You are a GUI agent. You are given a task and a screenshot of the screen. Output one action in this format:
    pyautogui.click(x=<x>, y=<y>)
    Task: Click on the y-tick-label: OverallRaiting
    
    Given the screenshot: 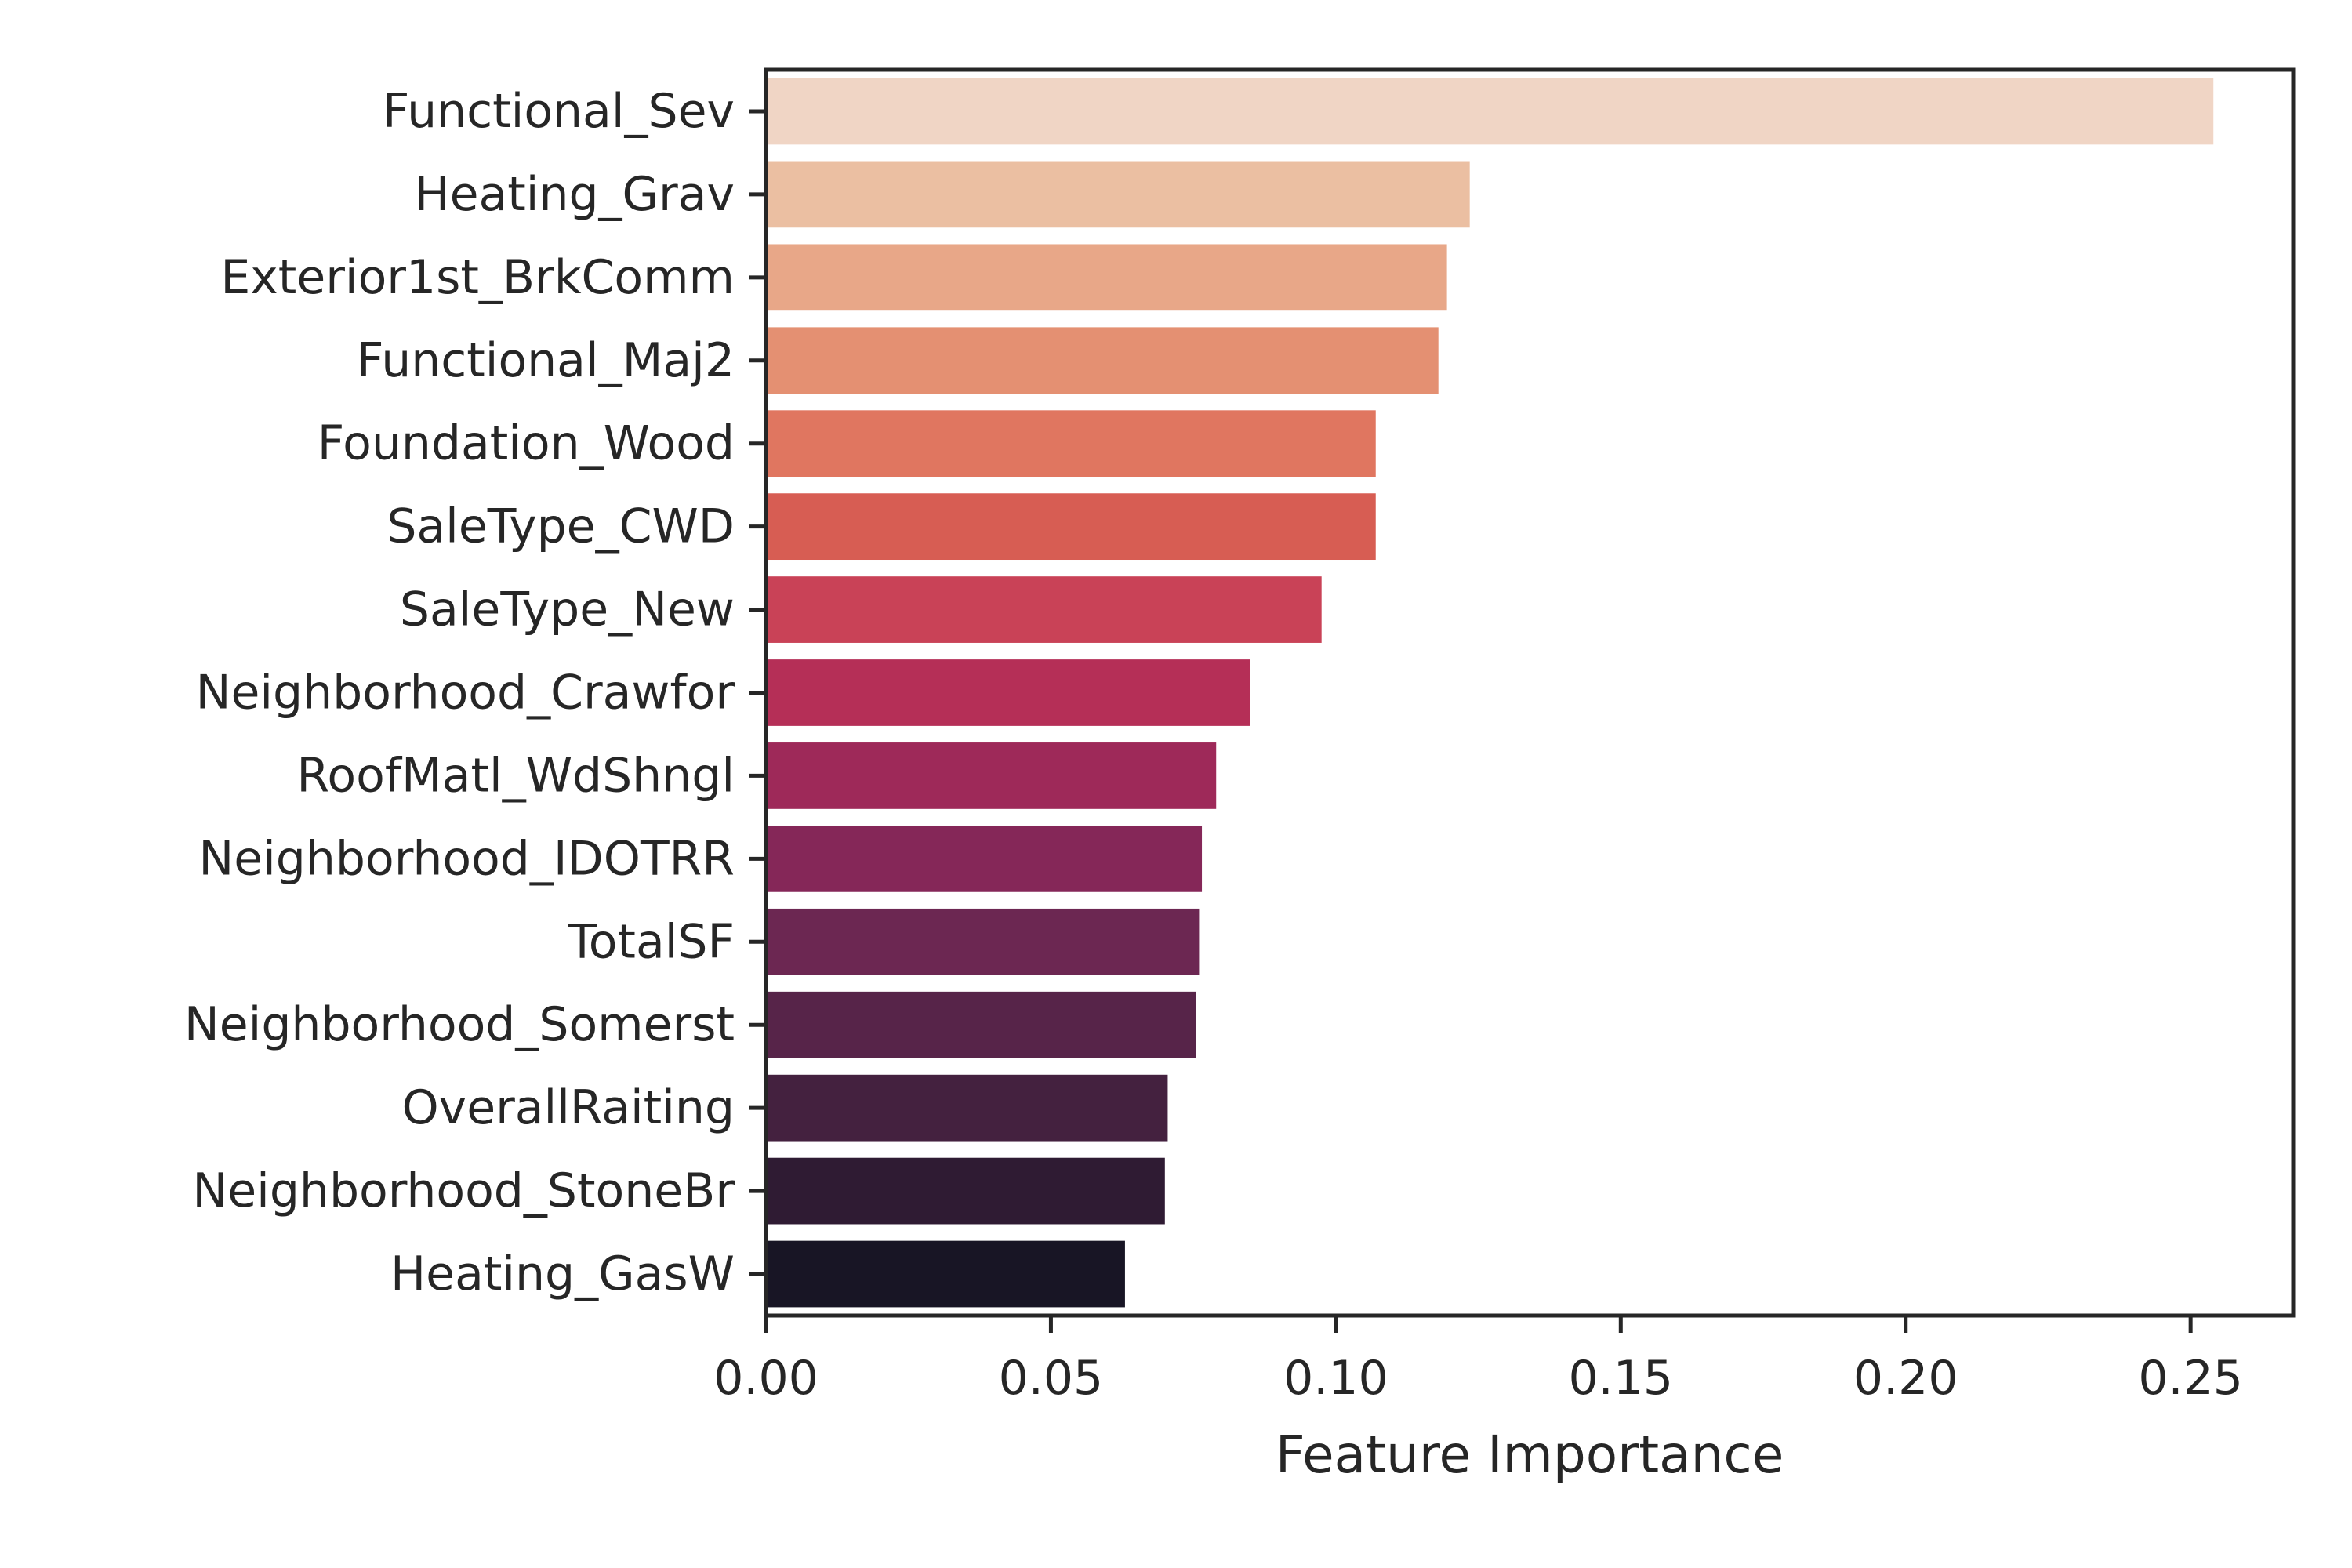 What is the action you would take?
    pyautogui.click(x=568, y=1107)
    